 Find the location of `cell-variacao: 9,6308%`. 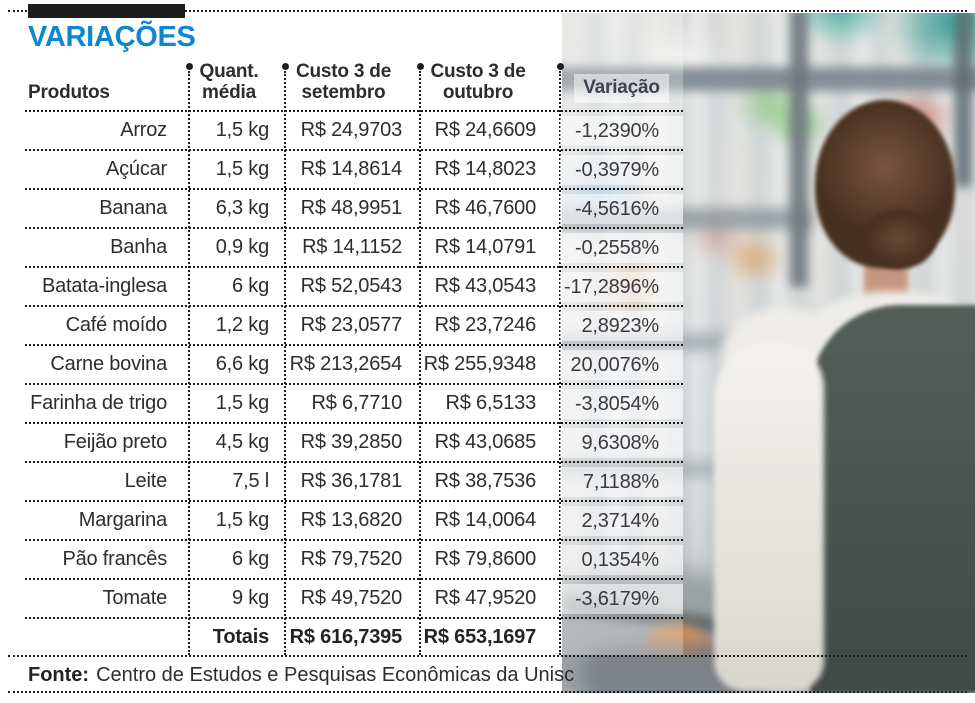

cell-variacao: 9,6308% is located at coordinates (621, 442).